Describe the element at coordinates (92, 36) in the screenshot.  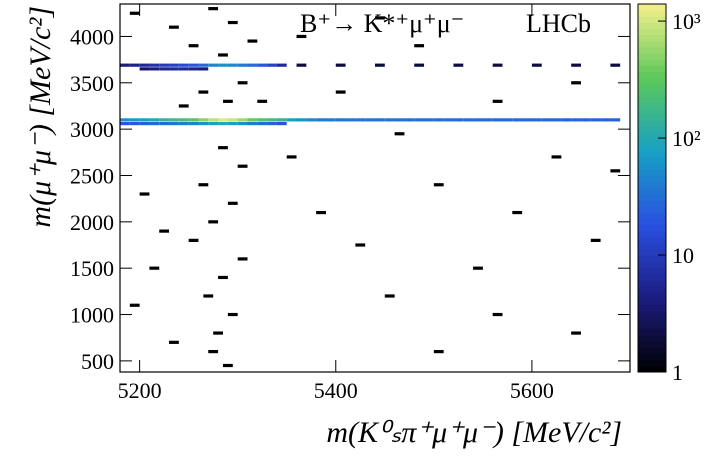
I see `y-tick-label: 4000` at that location.